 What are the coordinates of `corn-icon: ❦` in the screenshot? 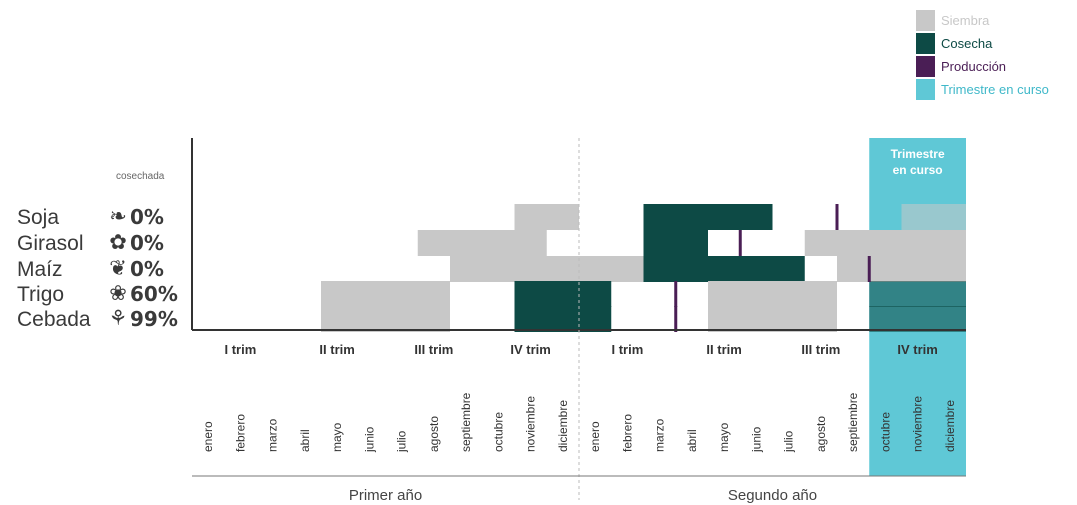 It's located at (118, 268).